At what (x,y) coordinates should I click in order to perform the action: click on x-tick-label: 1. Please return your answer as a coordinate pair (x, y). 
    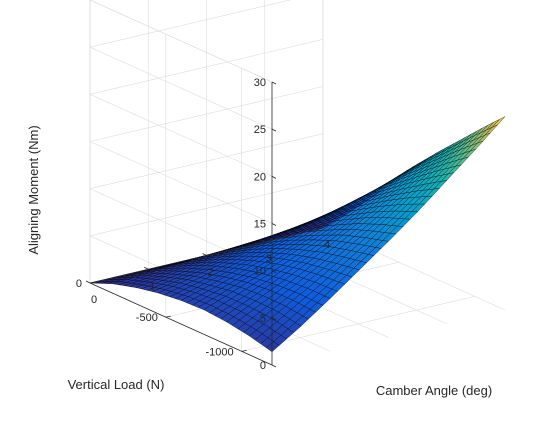
    Looking at the image, I should click on (152, 286).